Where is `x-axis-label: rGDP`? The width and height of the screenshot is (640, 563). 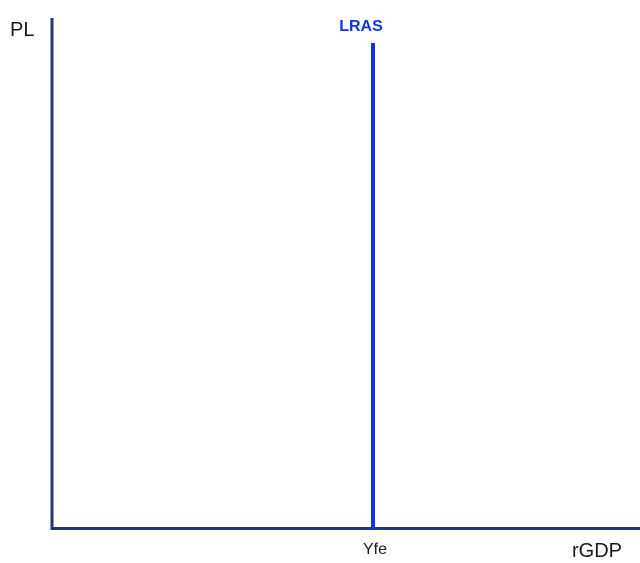 x-axis-label: rGDP is located at coordinates (597, 551).